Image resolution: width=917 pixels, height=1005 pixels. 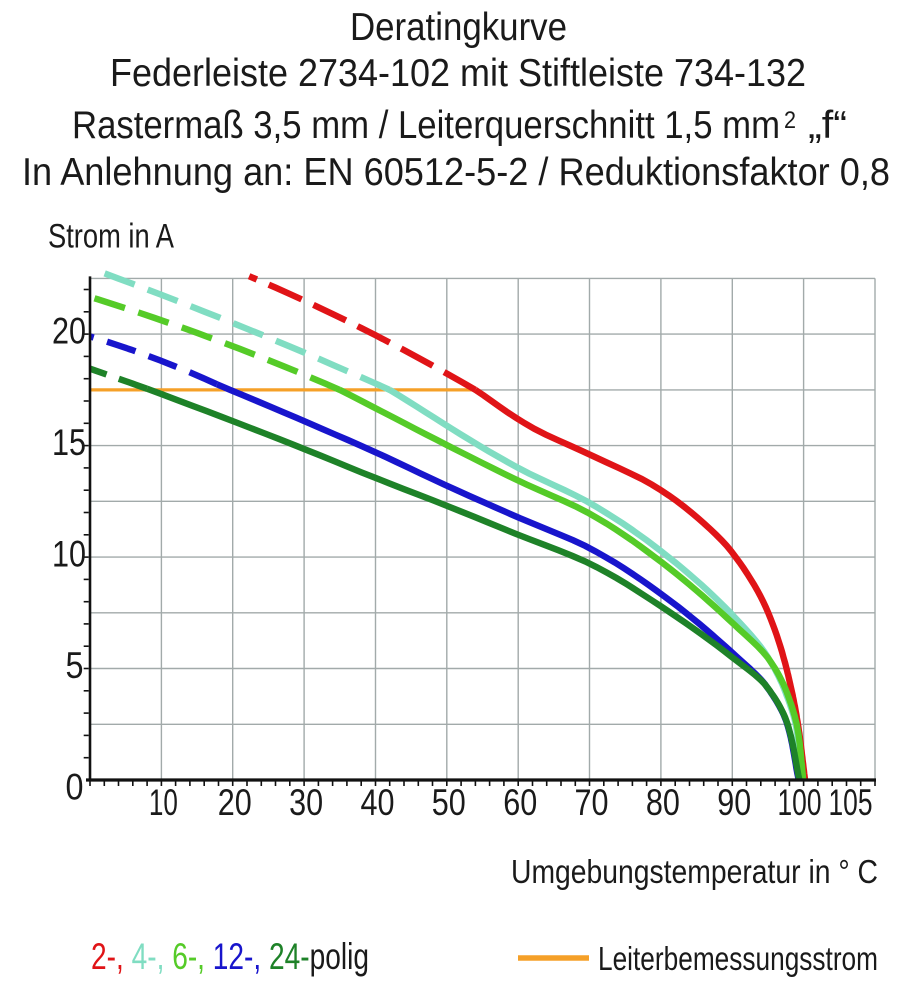 I want to click on svg-text: 90, so click(x=734, y=802).